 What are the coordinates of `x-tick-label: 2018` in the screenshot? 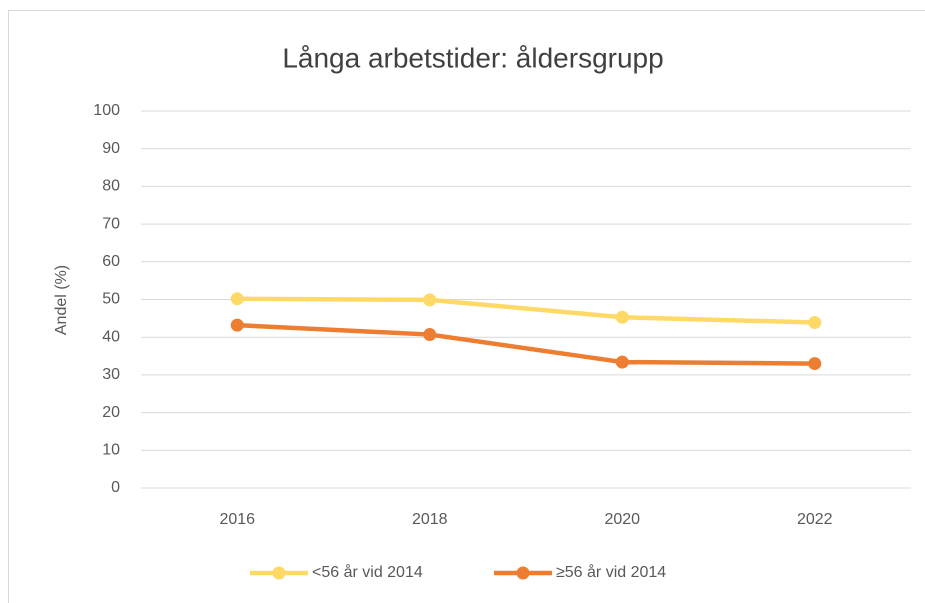 It's located at (430, 519).